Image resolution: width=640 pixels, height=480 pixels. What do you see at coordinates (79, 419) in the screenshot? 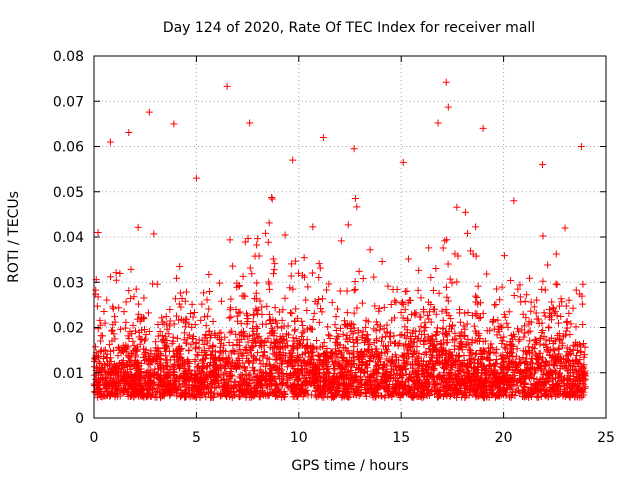
I see `y-tick-label: 0` at bounding box center [79, 419].